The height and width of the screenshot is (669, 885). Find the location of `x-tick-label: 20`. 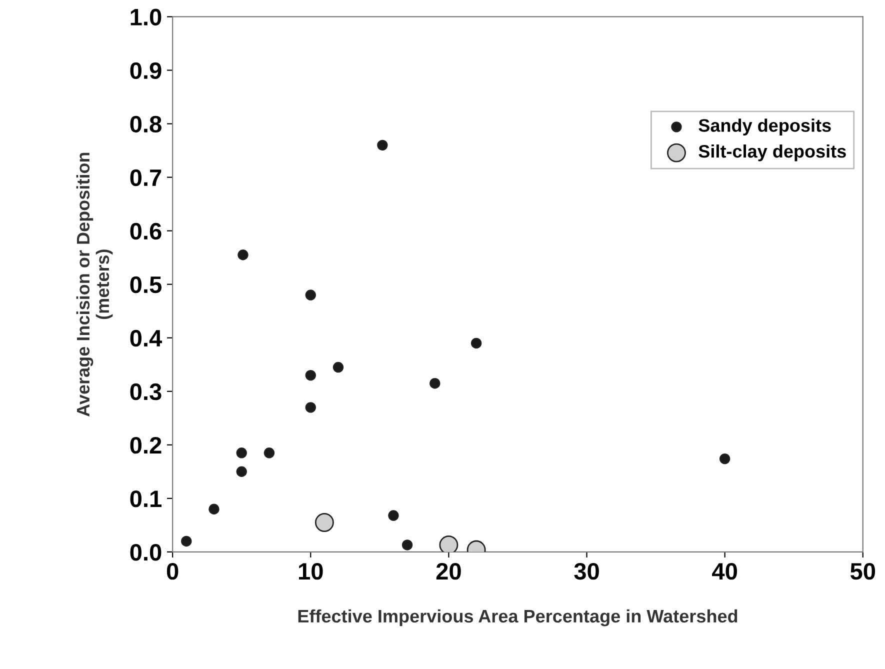

x-tick-label: 20 is located at coordinates (448, 571).